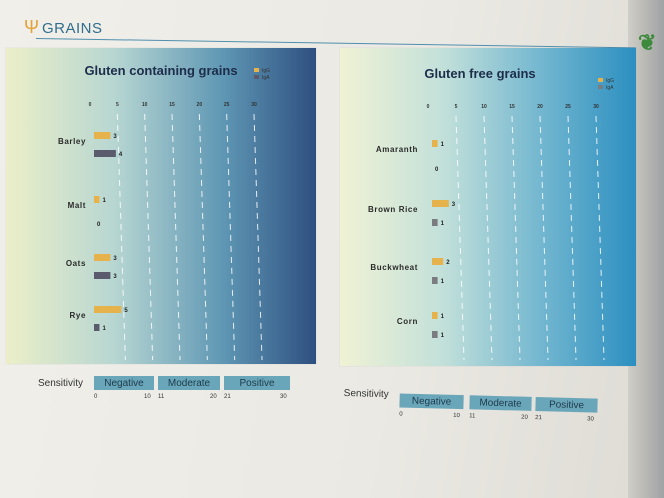 The height and width of the screenshot is (498, 664). What do you see at coordinates (126, 311) in the screenshot?
I see `data-label: 5` at bounding box center [126, 311].